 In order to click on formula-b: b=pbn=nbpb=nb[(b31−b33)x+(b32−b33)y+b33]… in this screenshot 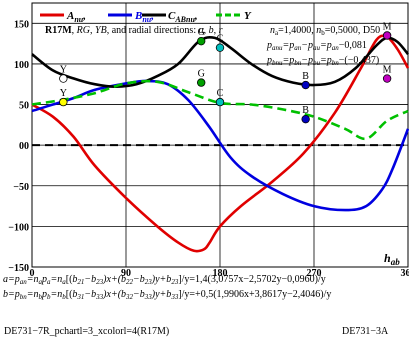, I will do `click(167, 295)`.